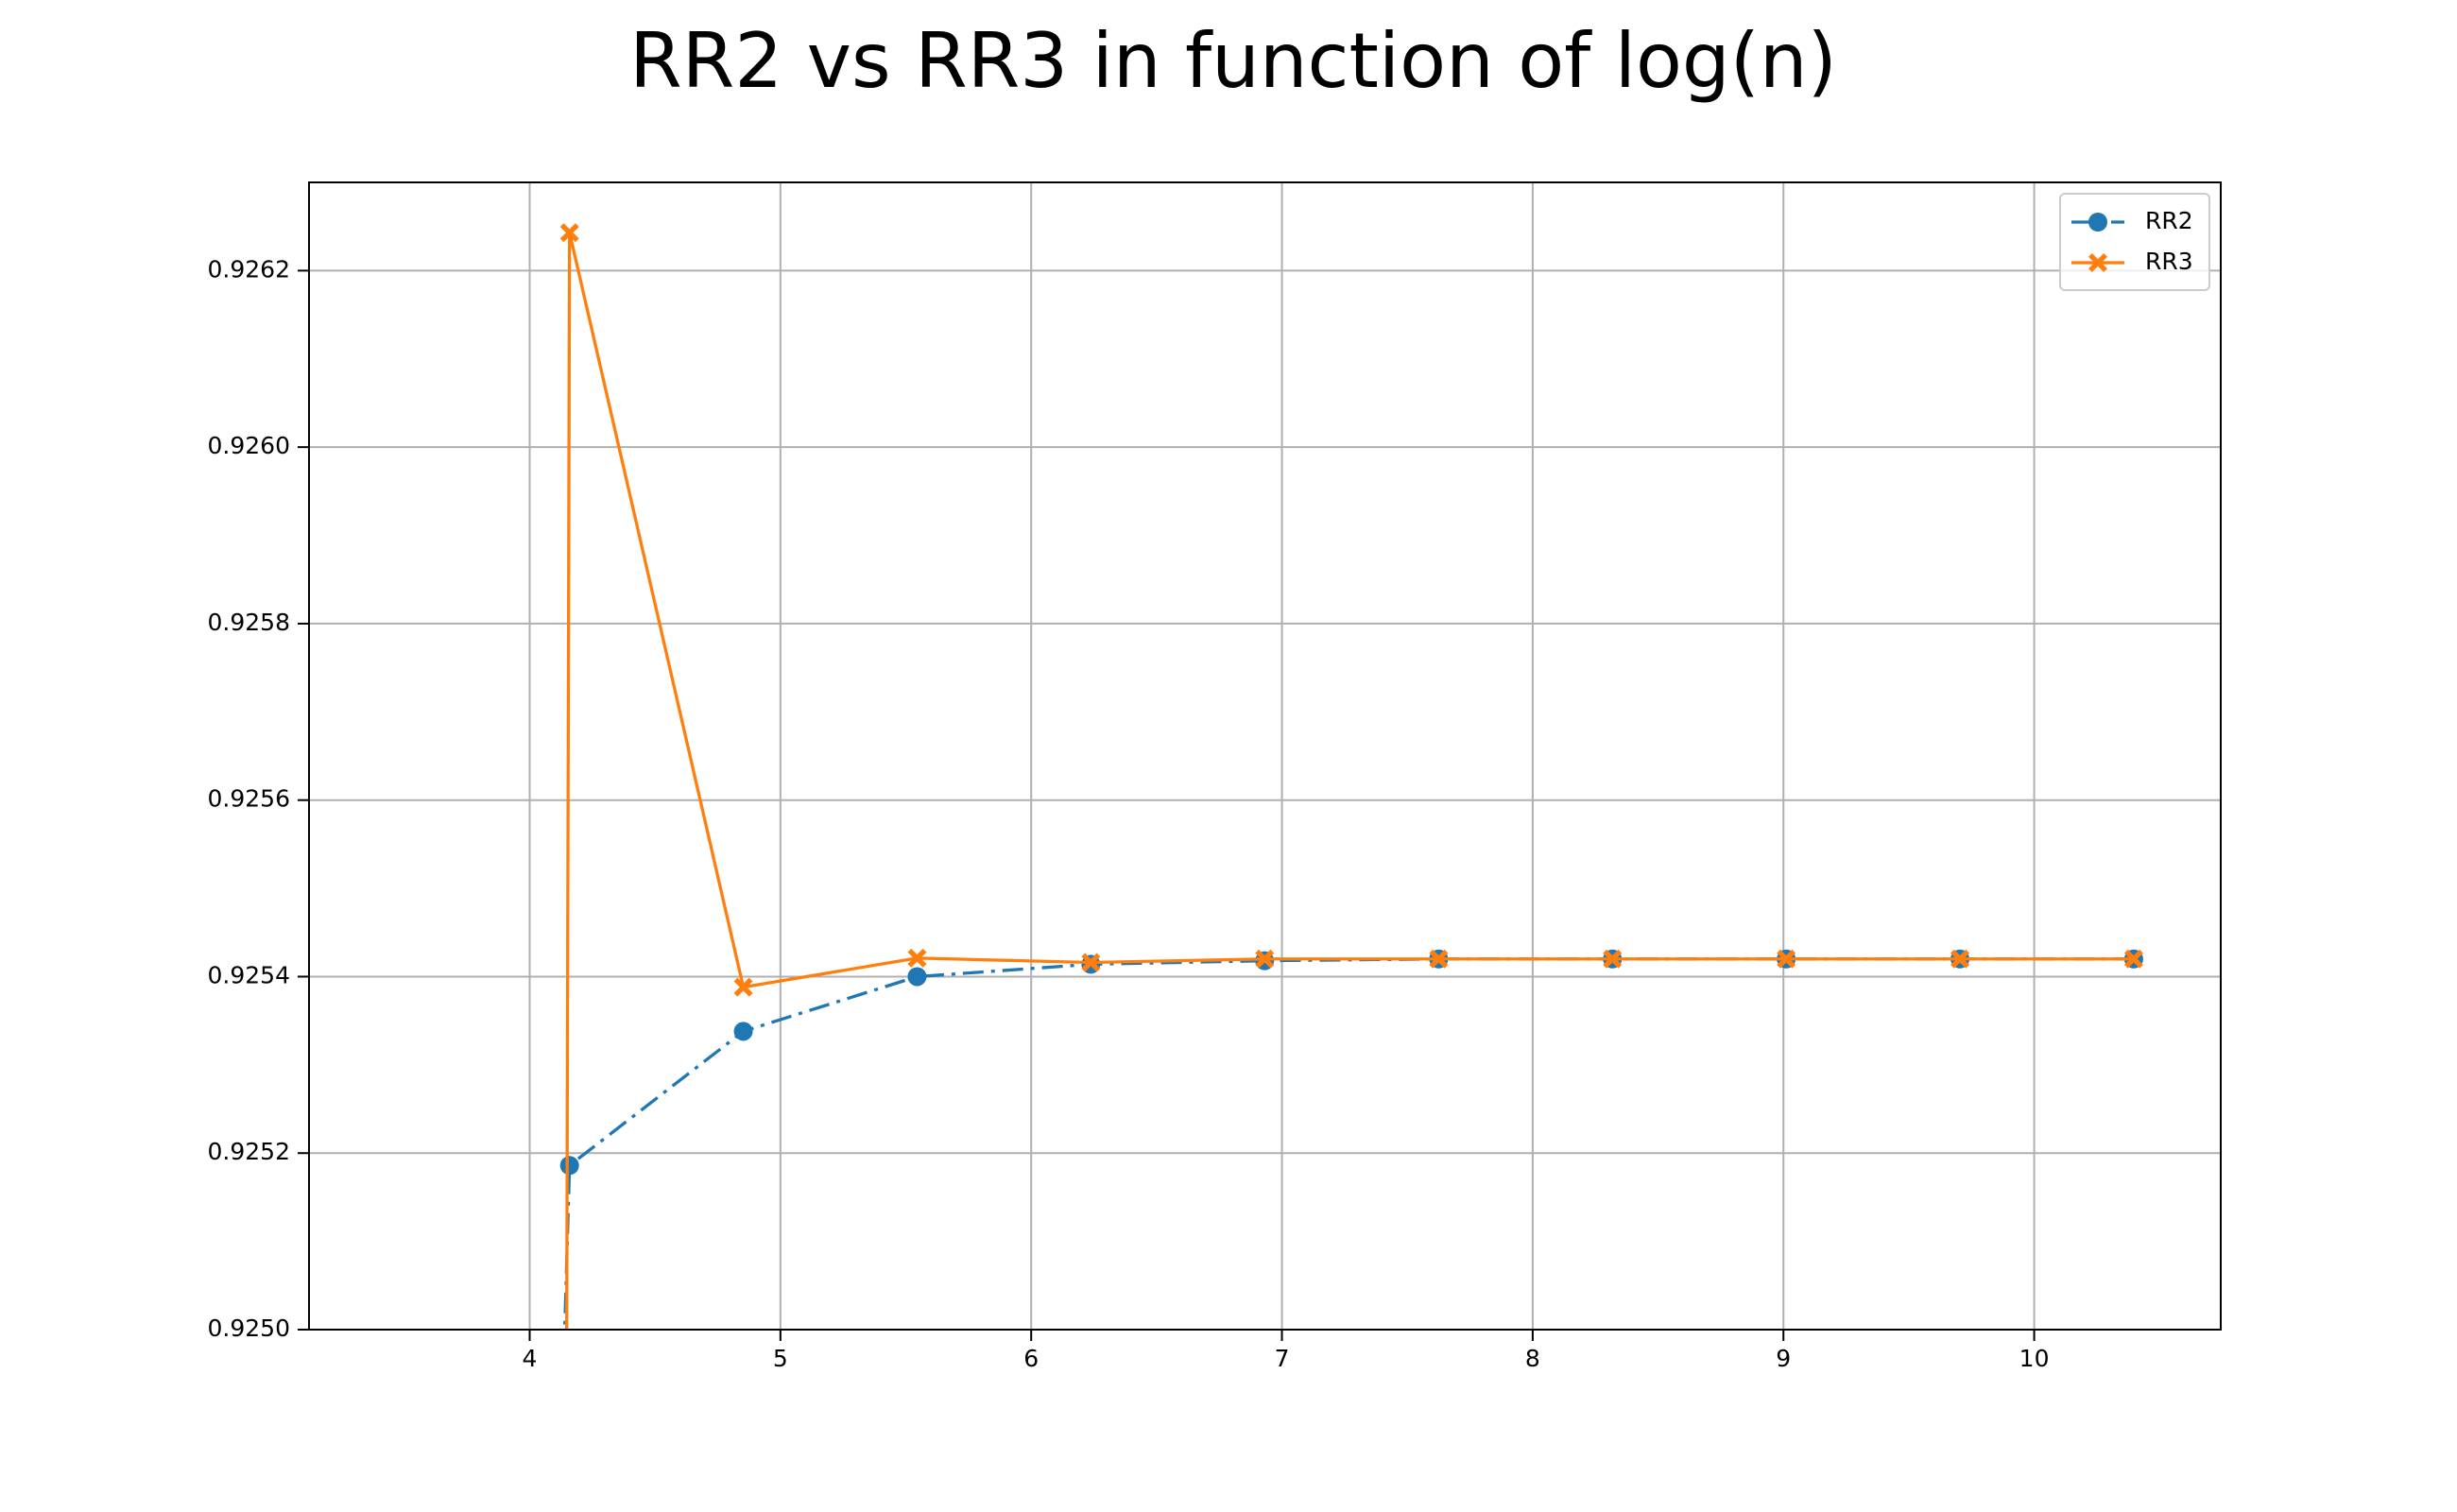  I want to click on legend-label: RR2, so click(2169, 220).